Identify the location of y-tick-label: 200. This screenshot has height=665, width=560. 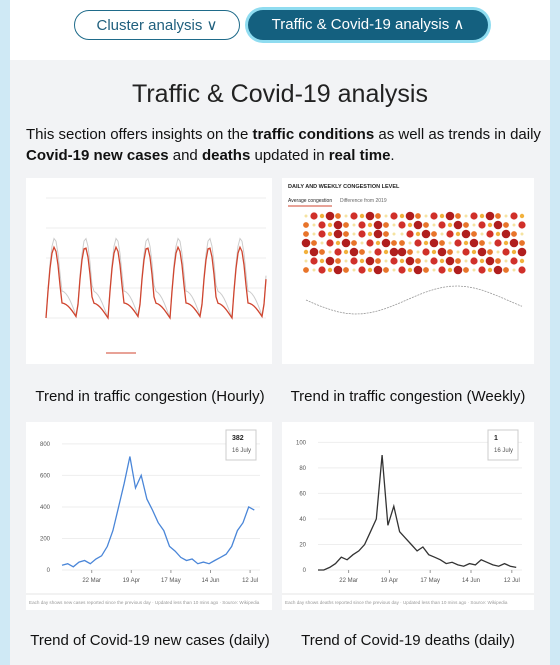
(45, 539).